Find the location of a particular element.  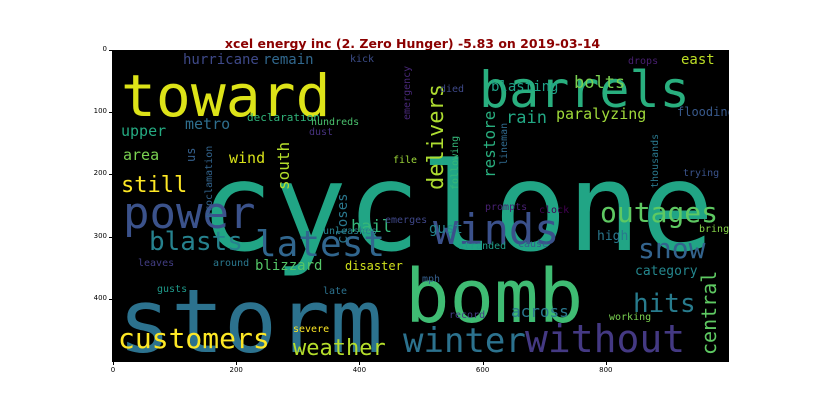

word-proclamation: proclamation is located at coordinates (209, 182).